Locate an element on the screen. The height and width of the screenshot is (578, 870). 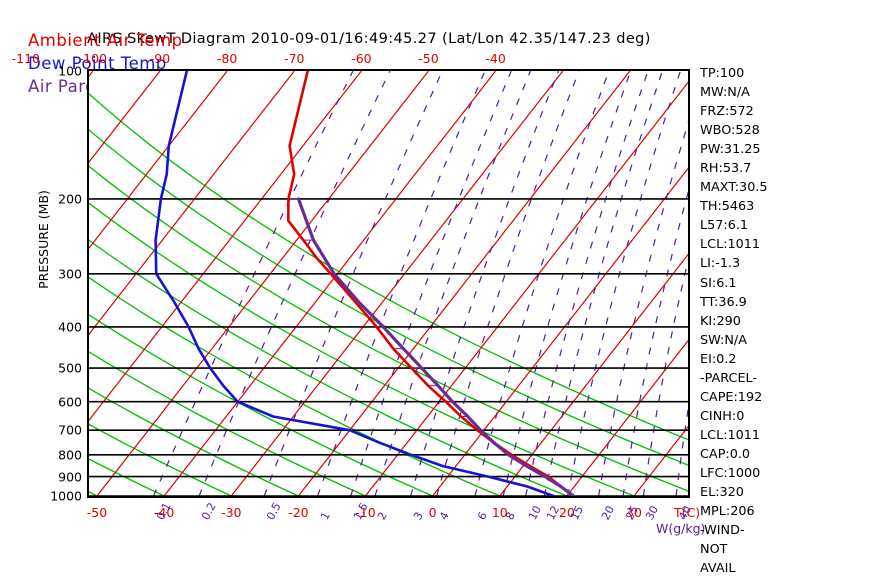
mixing-ratio-tick: 8 is located at coordinates (510, 516).